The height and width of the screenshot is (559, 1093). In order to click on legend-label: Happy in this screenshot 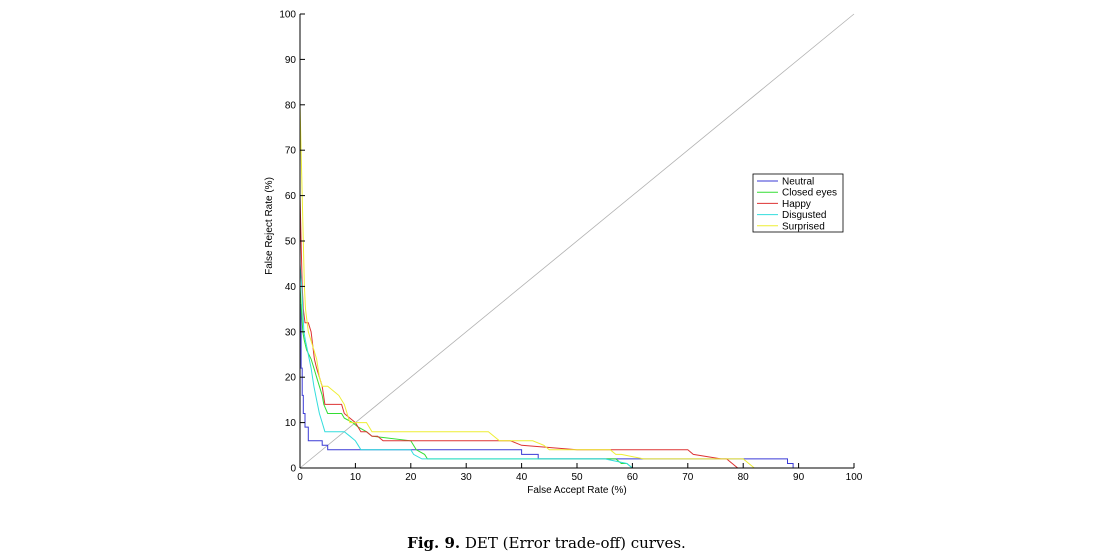, I will do `click(796, 204)`.